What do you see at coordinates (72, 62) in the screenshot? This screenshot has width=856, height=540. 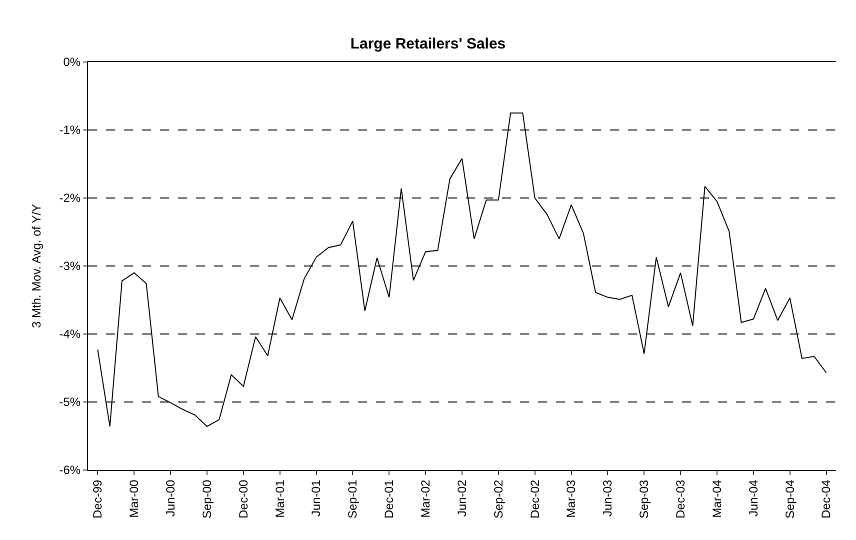 I see `y-tick-label: 0%` at bounding box center [72, 62].